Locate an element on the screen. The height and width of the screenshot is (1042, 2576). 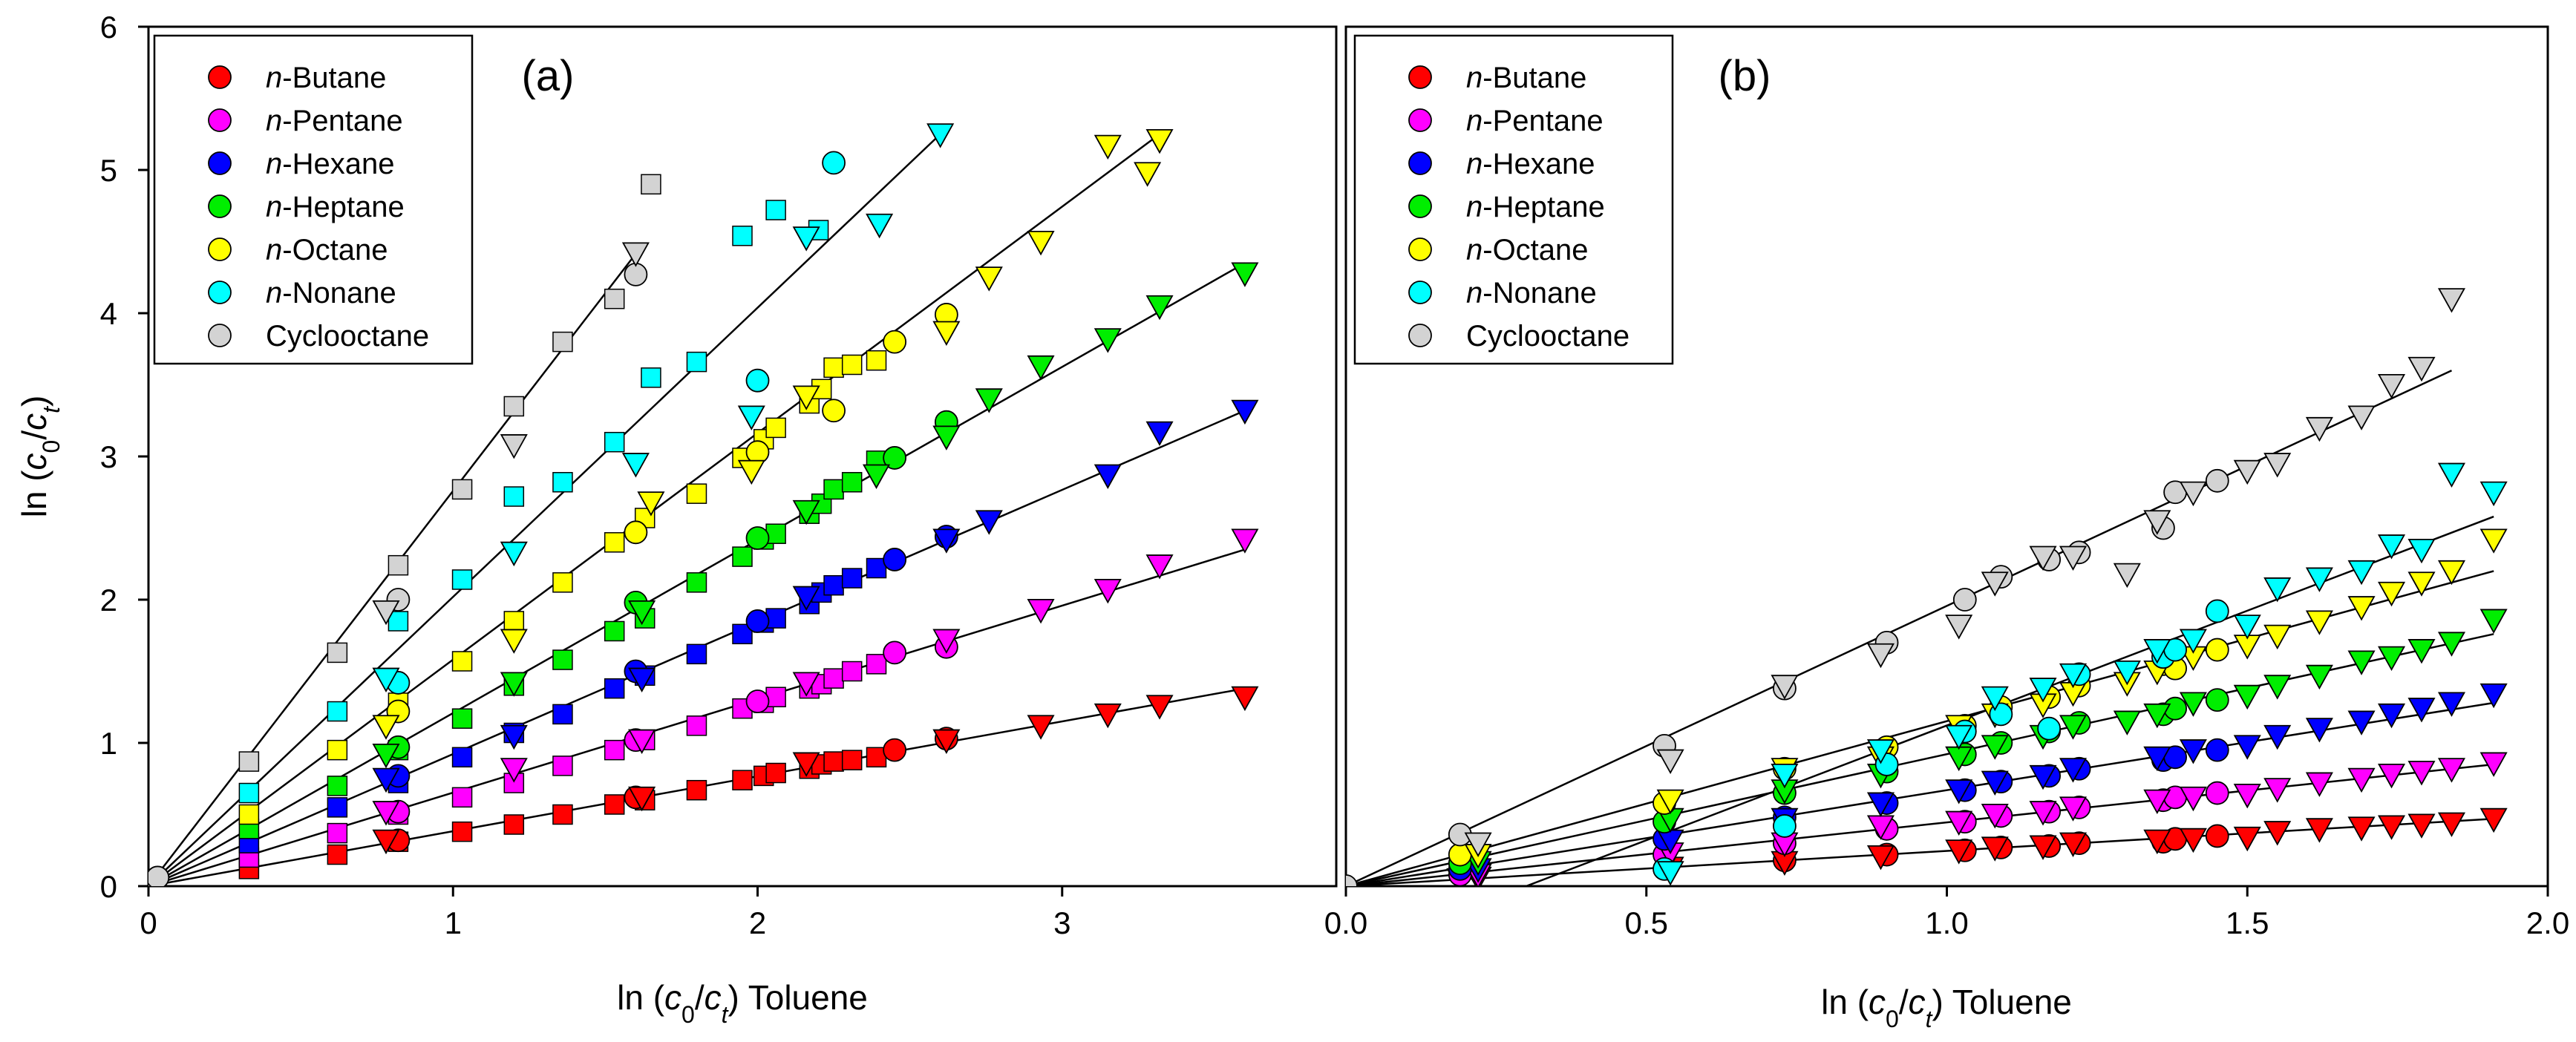
panel-a-point-circle-n-heptane is located at coordinates (758, 538).